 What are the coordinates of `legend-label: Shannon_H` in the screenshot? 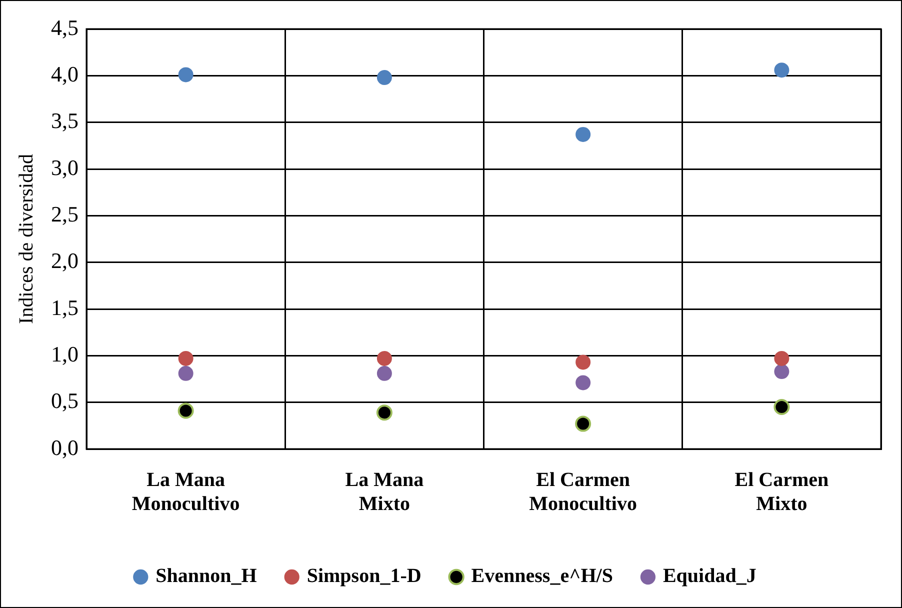 It's located at (207, 576).